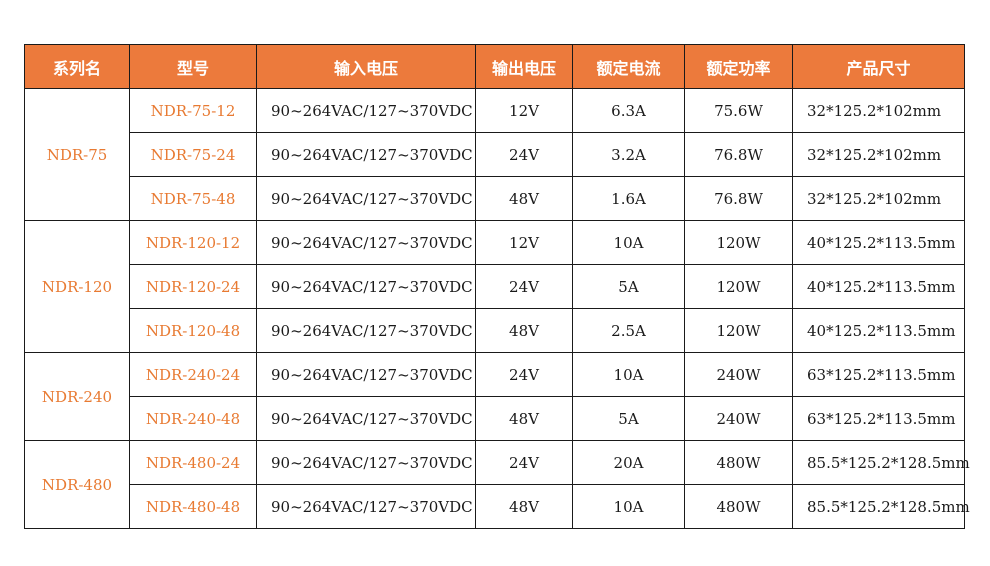 The height and width of the screenshot is (566, 990). I want to click on header-series: 系列名, so click(77, 66).